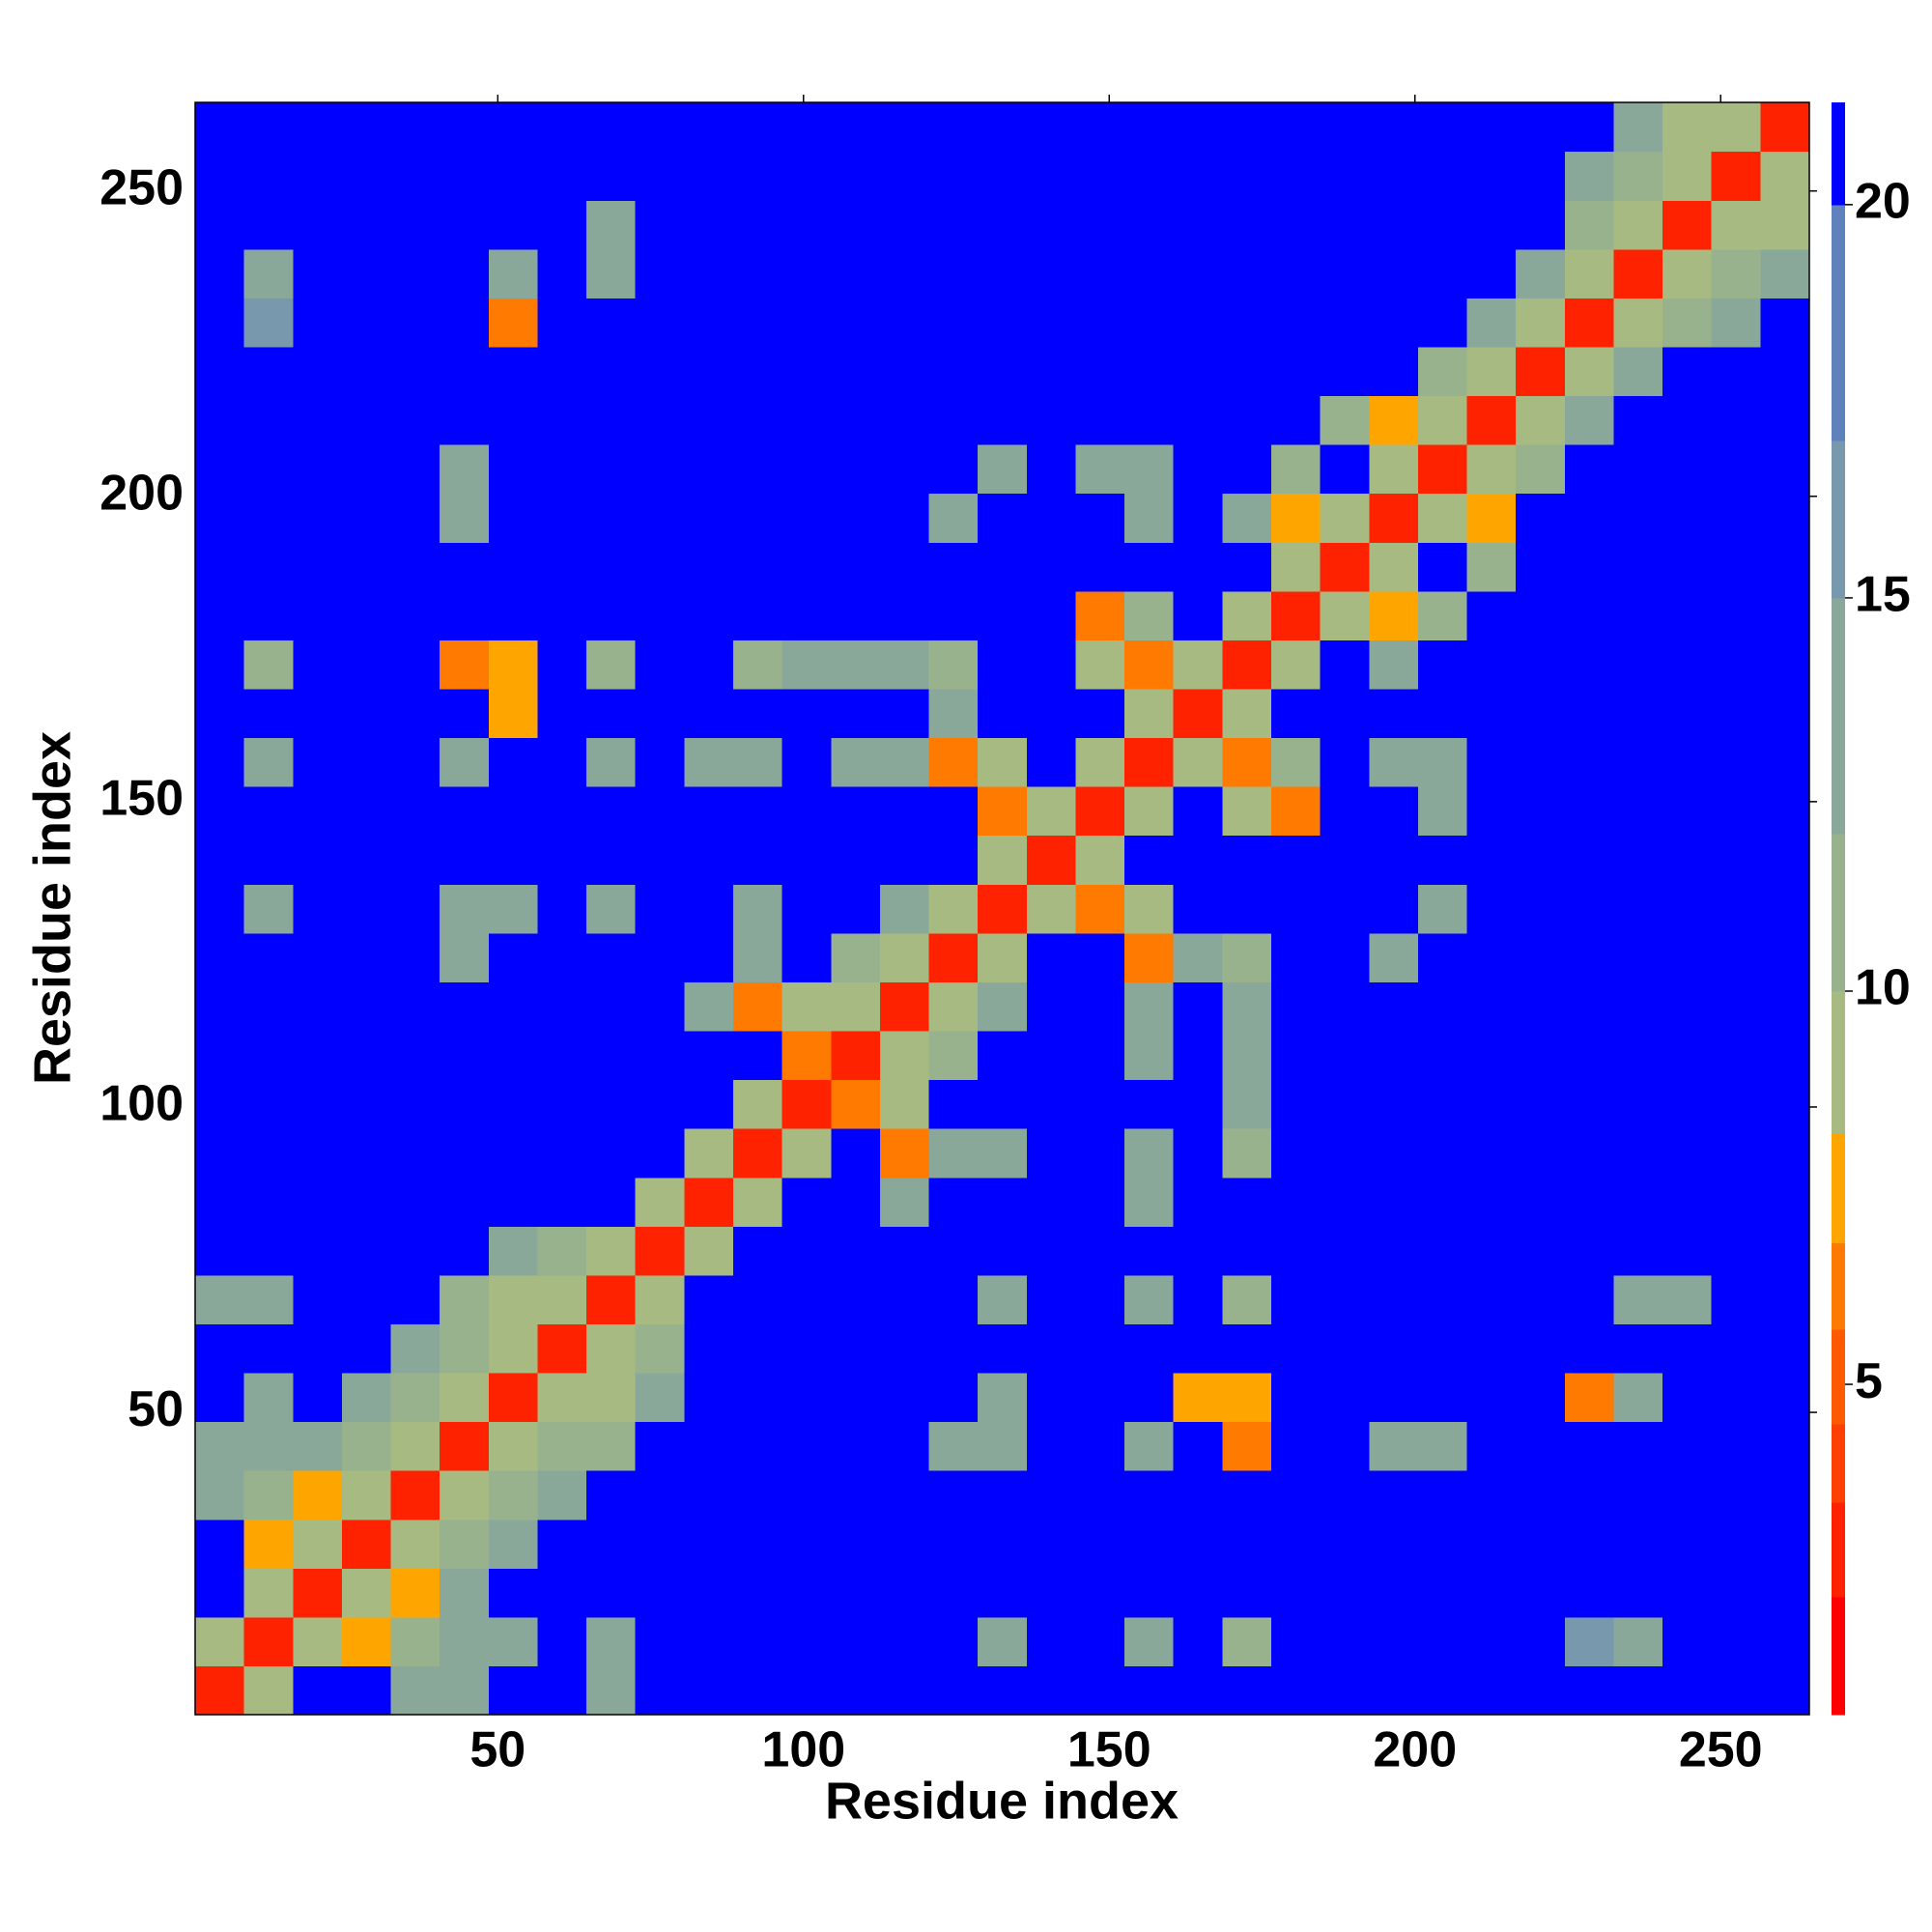 Image resolution: width=1932 pixels, height=1932 pixels. What do you see at coordinates (1869, 1381) in the screenshot?
I see `colorbar-tick-label: 5` at bounding box center [1869, 1381].